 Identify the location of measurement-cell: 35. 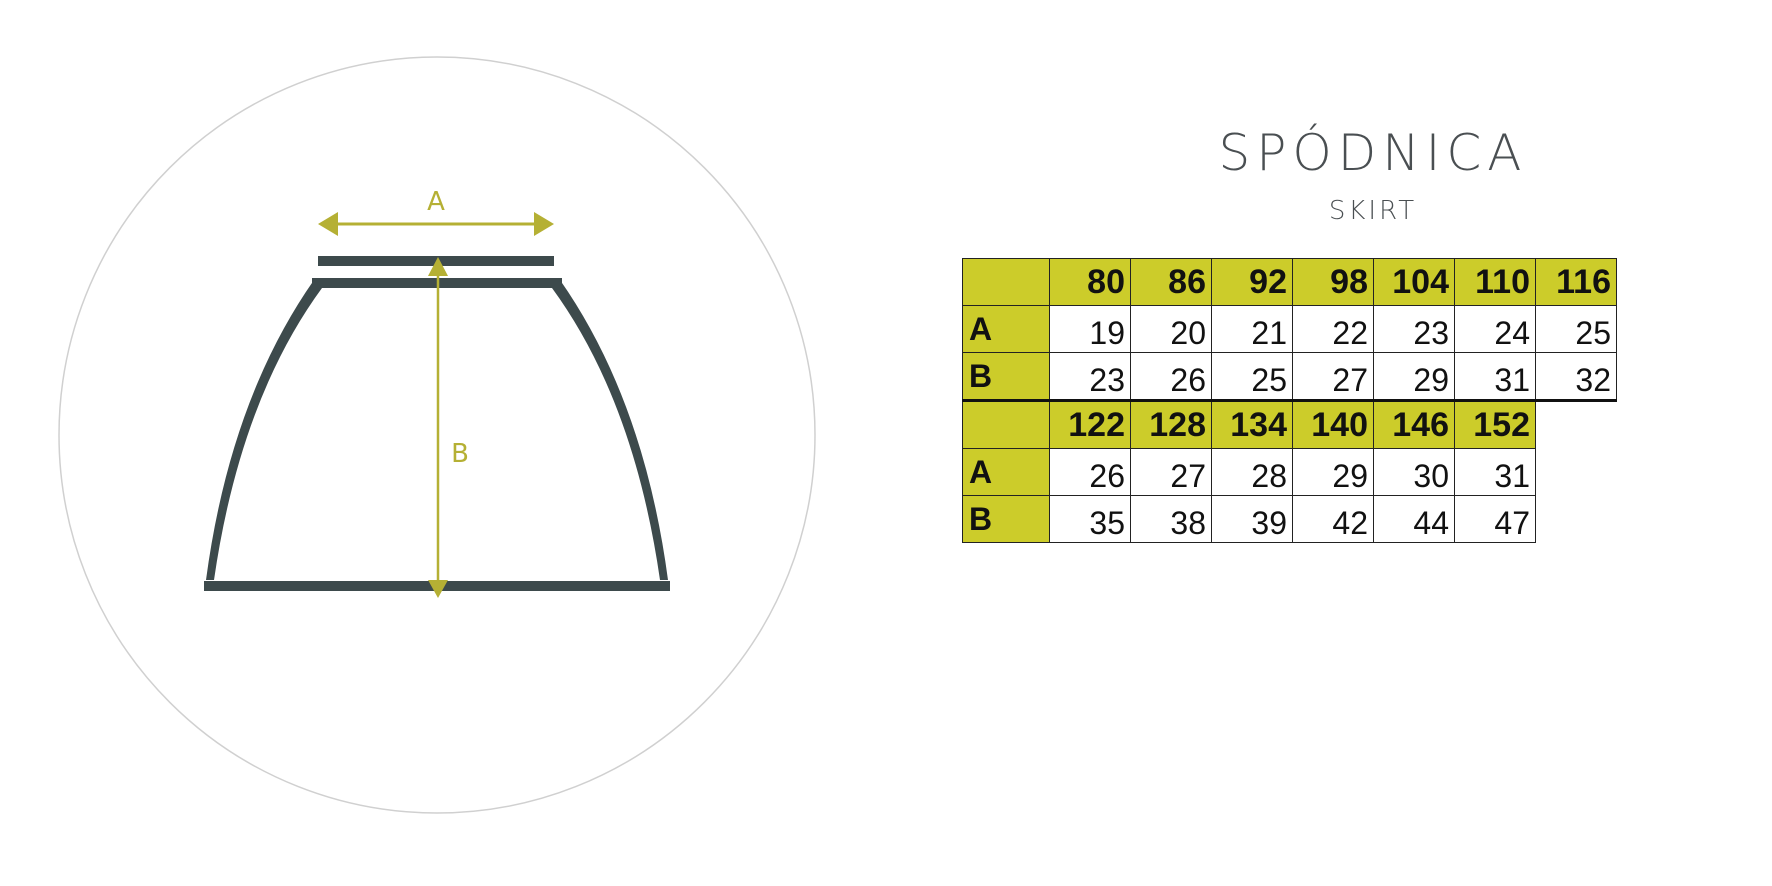
(1090, 519).